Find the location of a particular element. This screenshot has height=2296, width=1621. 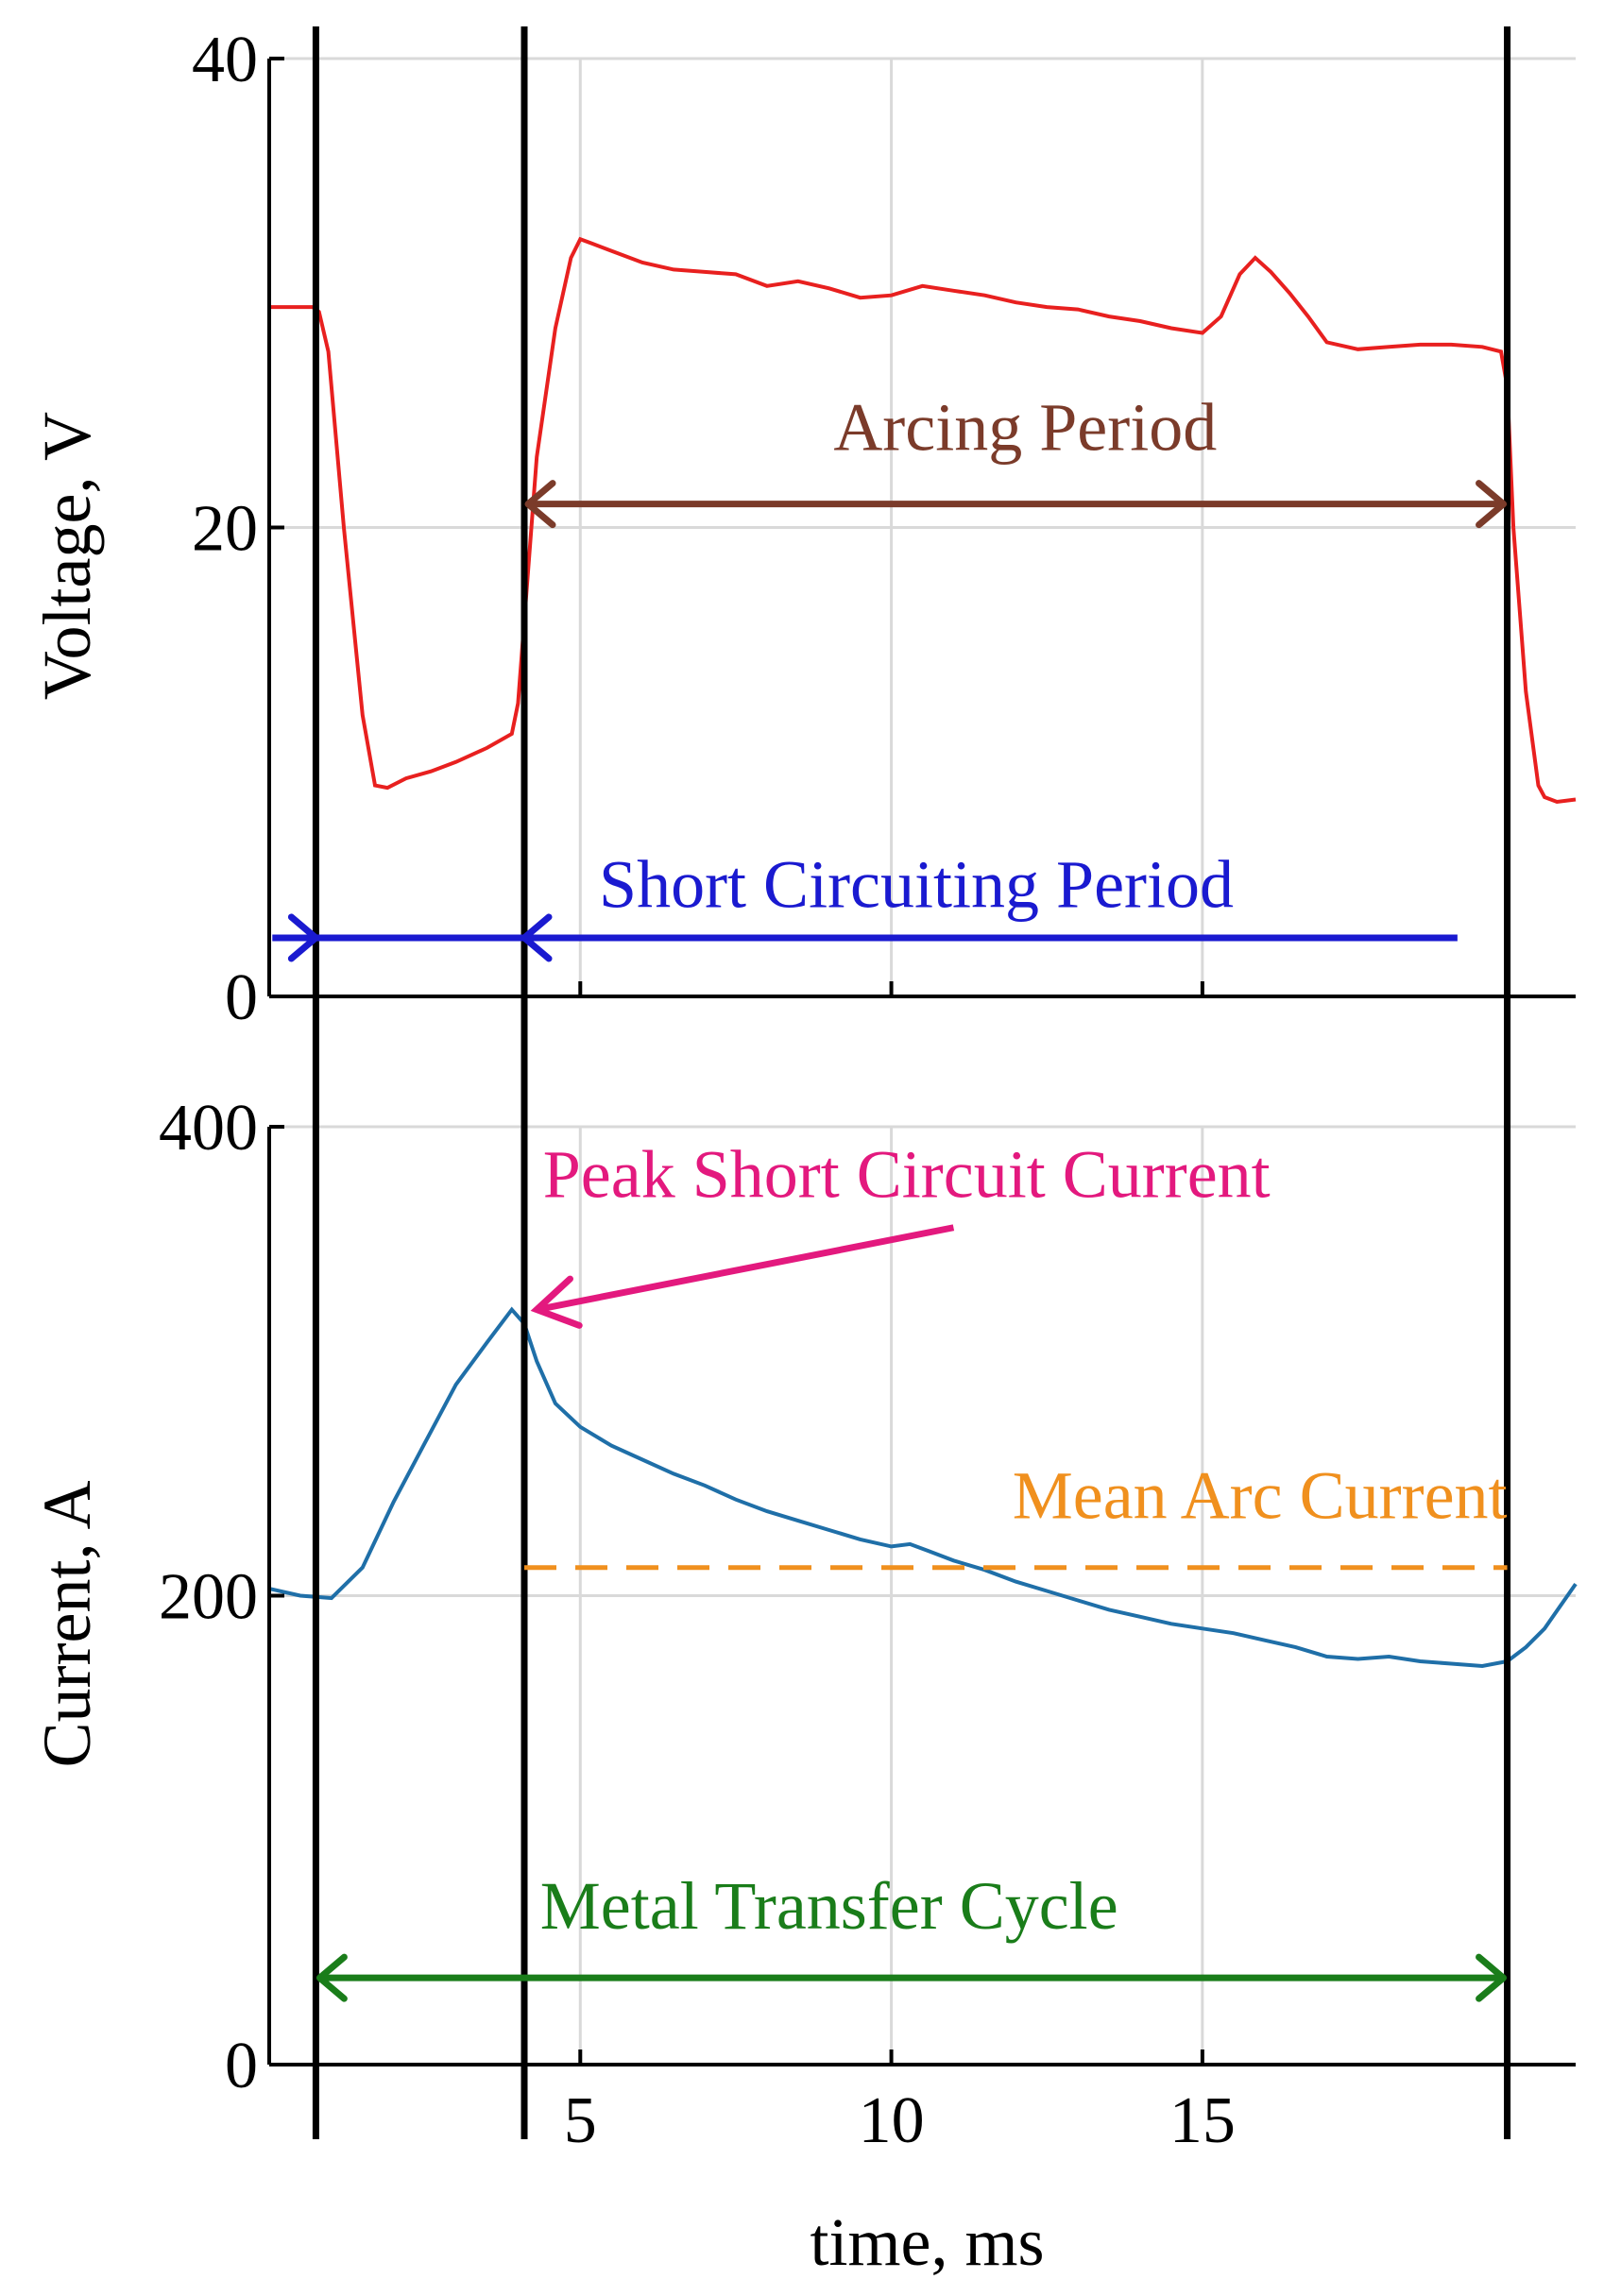

current-series-line is located at coordinates (923, 1488).